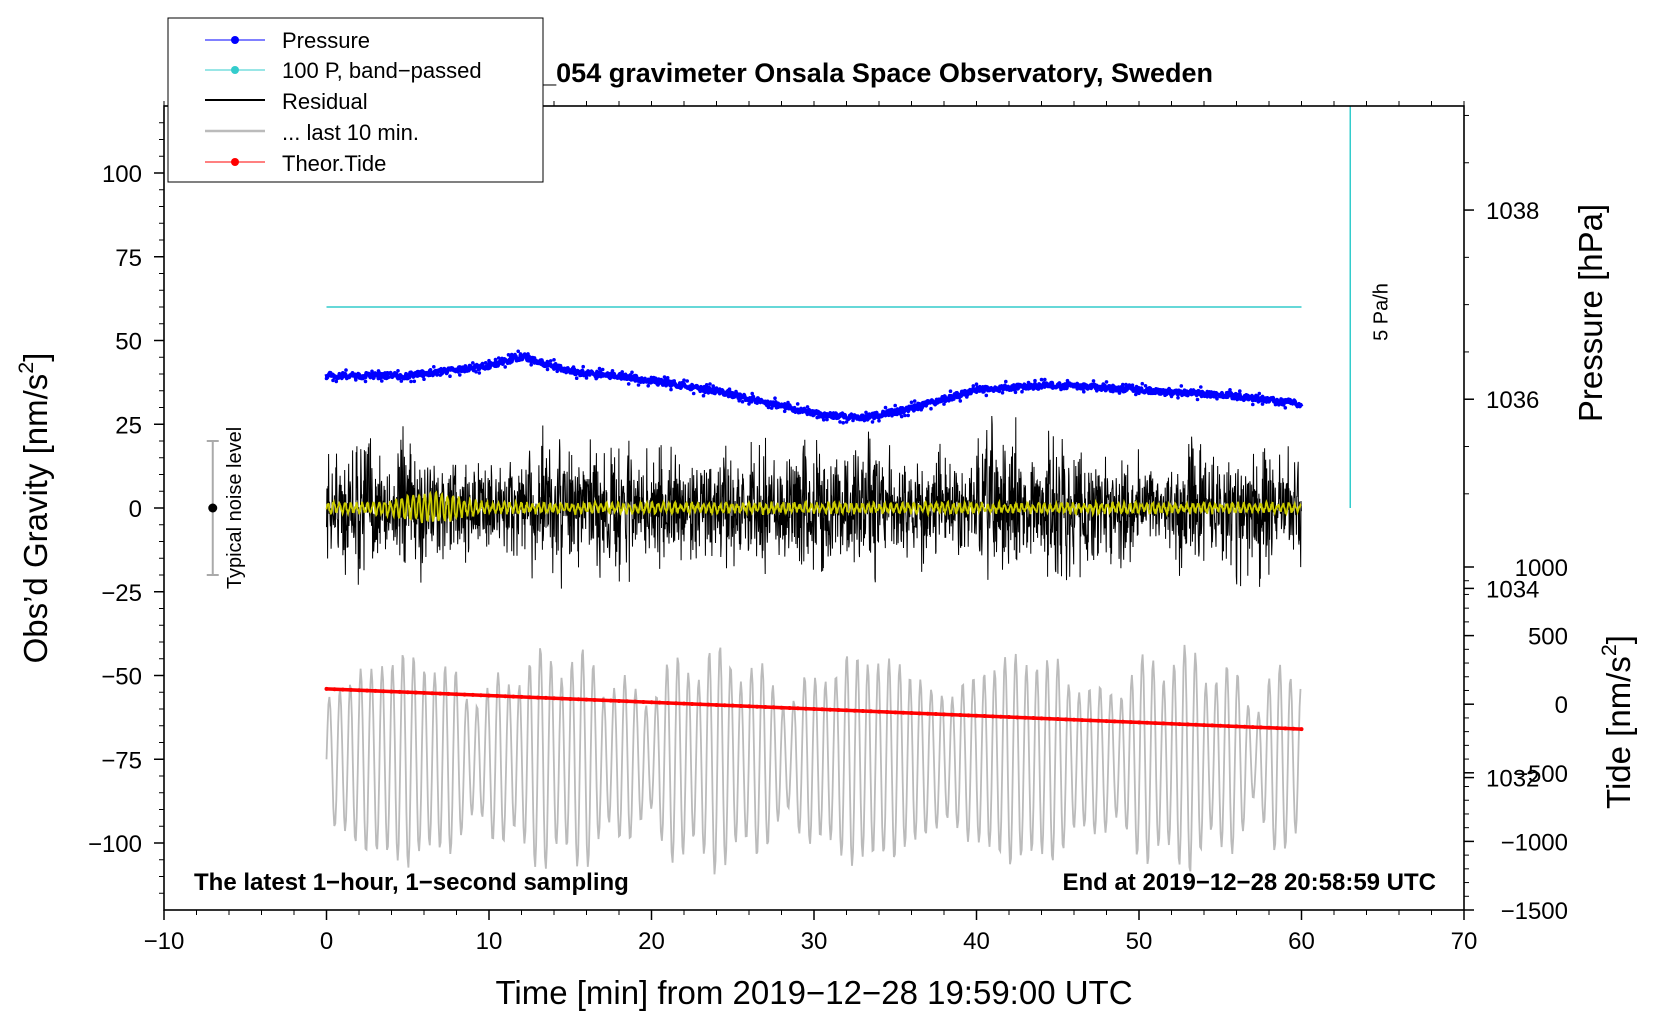 The image size is (1660, 1020). Describe the element at coordinates (489, 941) in the screenshot. I see `x-tick-label: 10` at that location.